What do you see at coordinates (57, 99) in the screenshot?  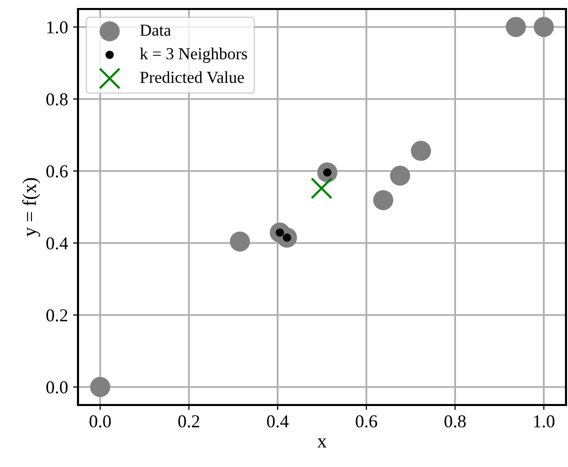 I see `y-tick-label: 0.8` at bounding box center [57, 99].